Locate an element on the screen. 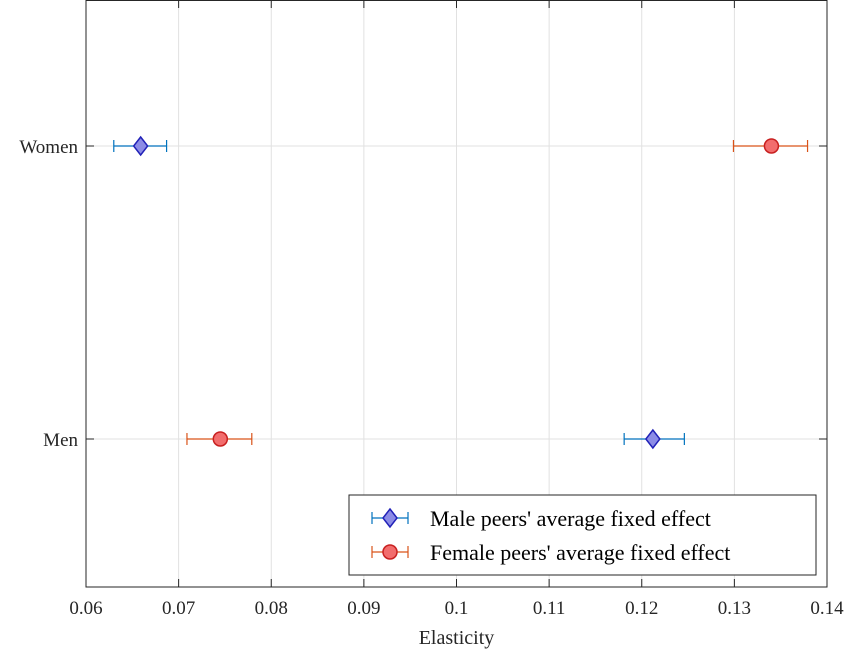 The width and height of the screenshot is (850, 652). legend-item: Male peers' average fixed effect is located at coordinates (541, 518).